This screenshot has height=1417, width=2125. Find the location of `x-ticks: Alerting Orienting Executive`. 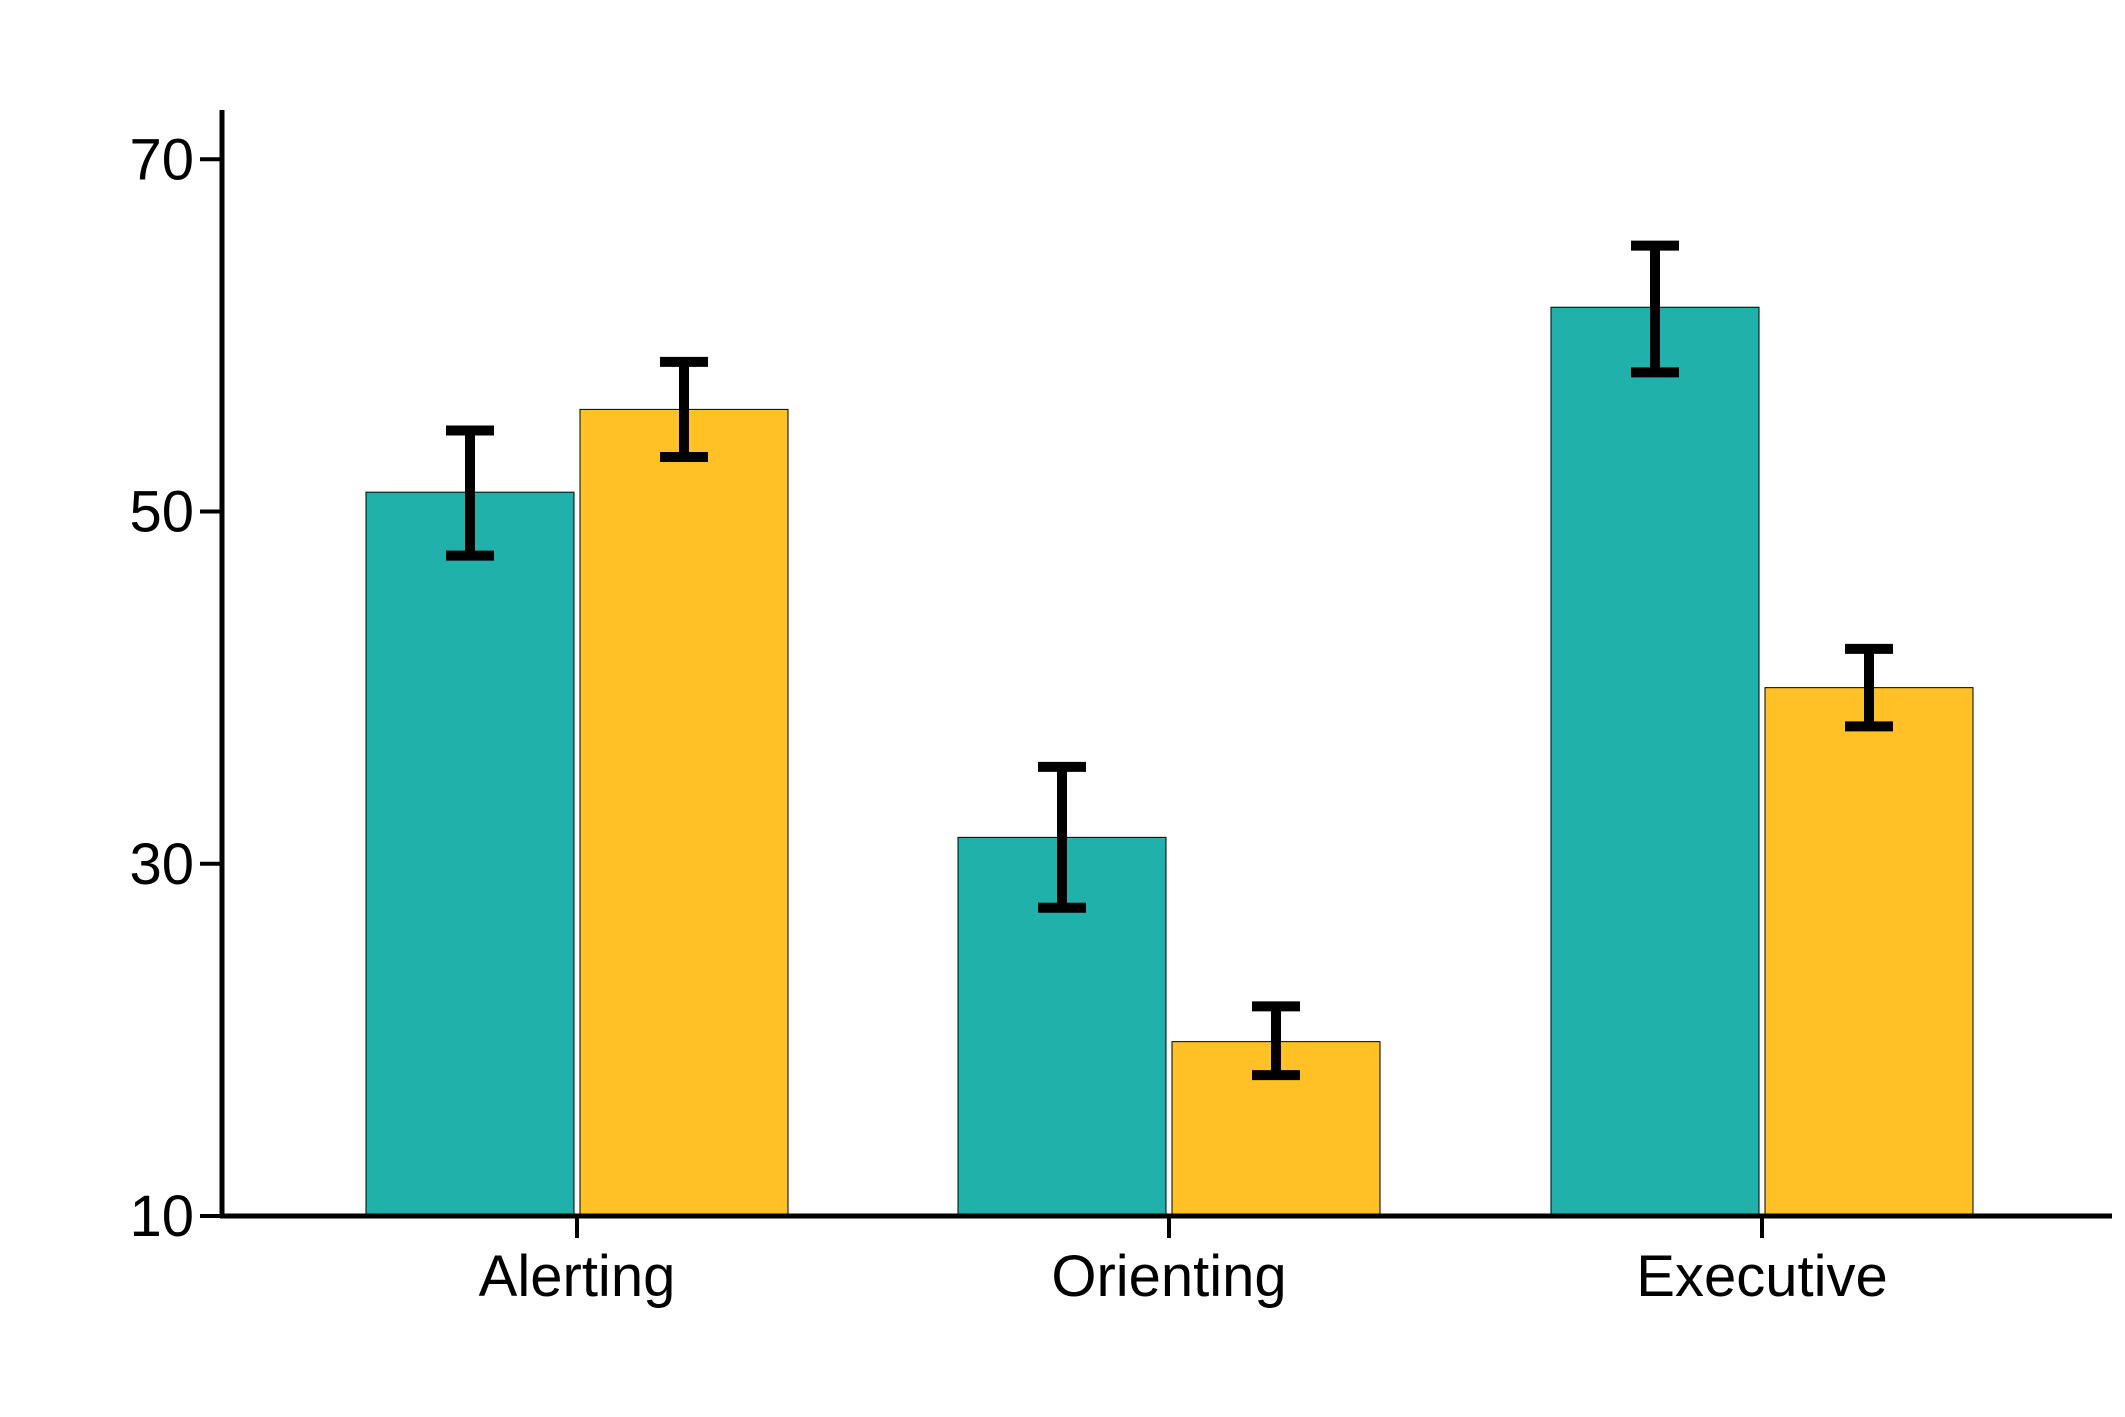

x-ticks: Alerting Orienting Executive is located at coordinates (1183, 1262).